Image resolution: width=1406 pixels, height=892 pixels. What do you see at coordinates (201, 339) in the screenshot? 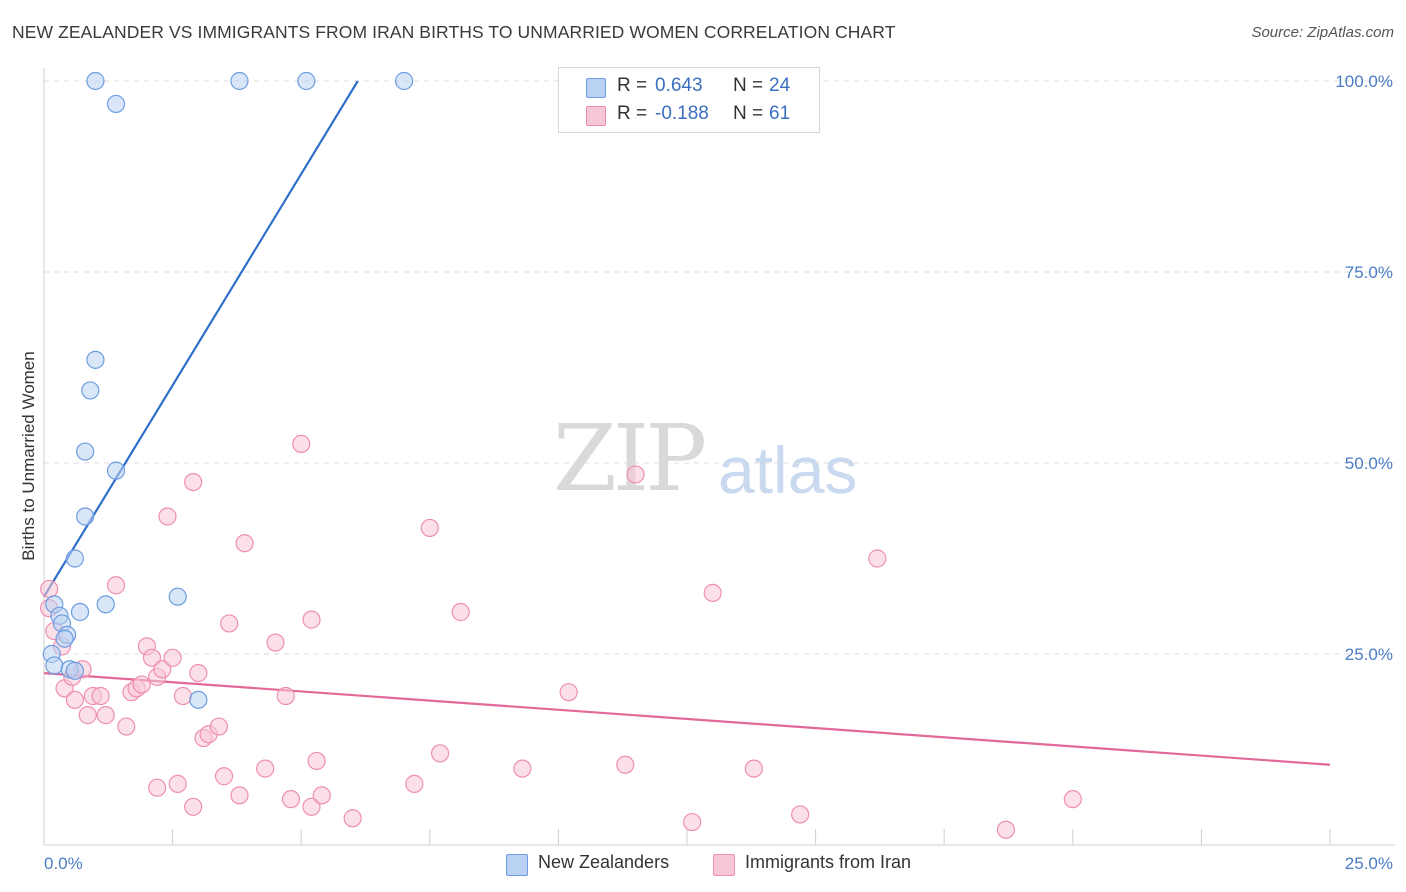
I see `trend-line-new-zealanders` at bounding box center [201, 339].